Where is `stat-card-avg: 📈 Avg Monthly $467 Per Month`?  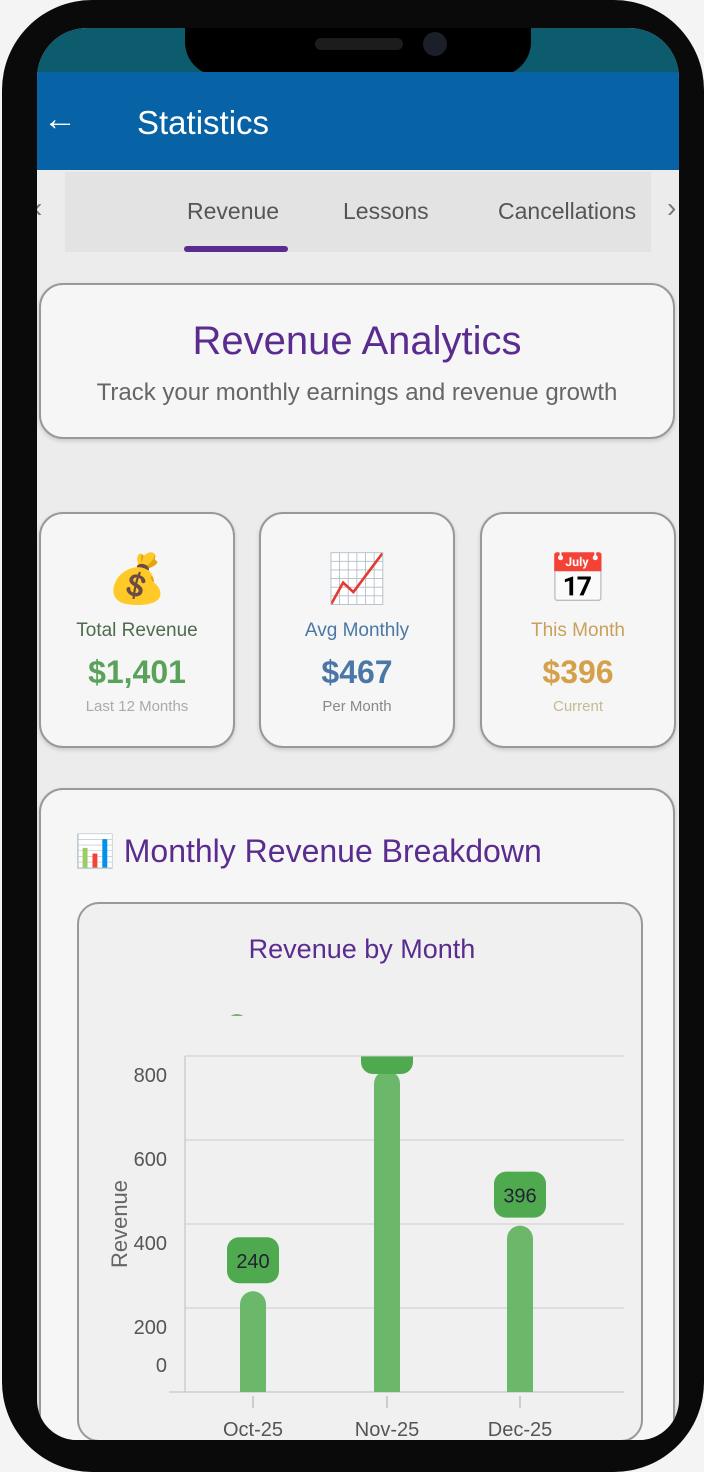 stat-card-avg: 📈 Avg Monthly $467 Per Month is located at coordinates (357, 630).